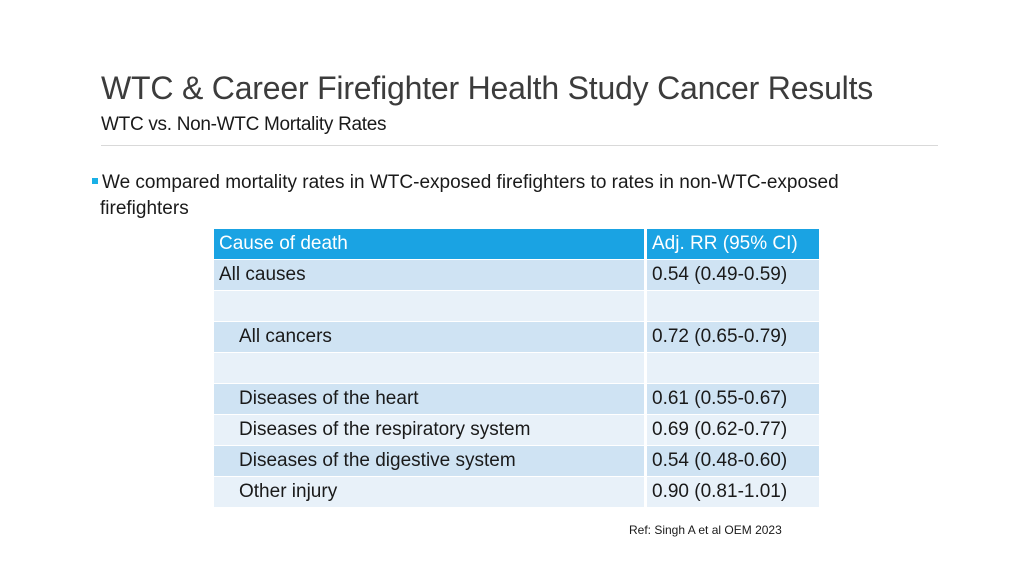  What do you see at coordinates (519, 145) in the screenshot?
I see `title-divider` at bounding box center [519, 145].